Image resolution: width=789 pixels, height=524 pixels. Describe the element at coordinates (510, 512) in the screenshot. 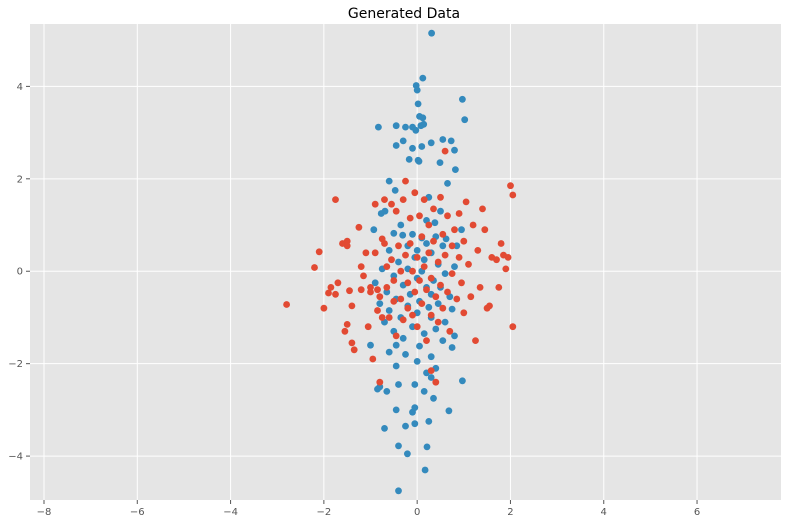

I see `x-tick-label: 2` at that location.